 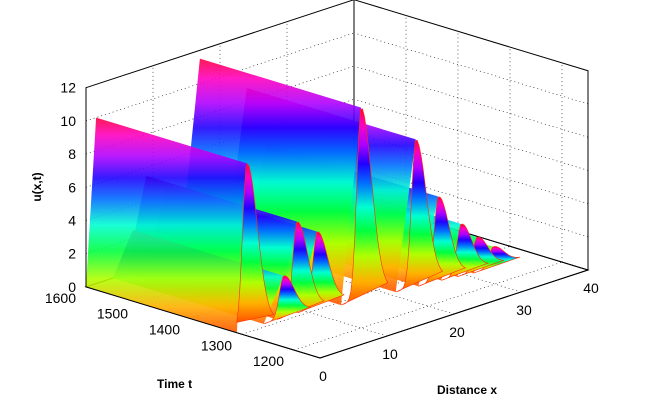 What do you see at coordinates (60, 298) in the screenshot?
I see `y-tick-label: 1600` at bounding box center [60, 298].